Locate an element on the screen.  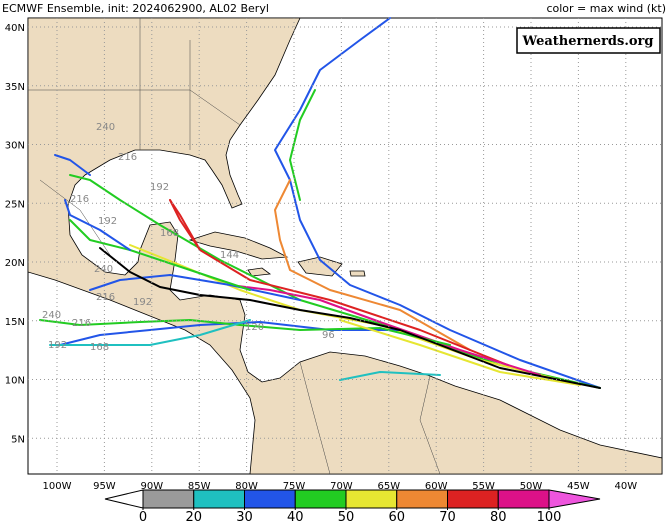
colorbar-tick-label: 60 is located at coordinates (396, 517).